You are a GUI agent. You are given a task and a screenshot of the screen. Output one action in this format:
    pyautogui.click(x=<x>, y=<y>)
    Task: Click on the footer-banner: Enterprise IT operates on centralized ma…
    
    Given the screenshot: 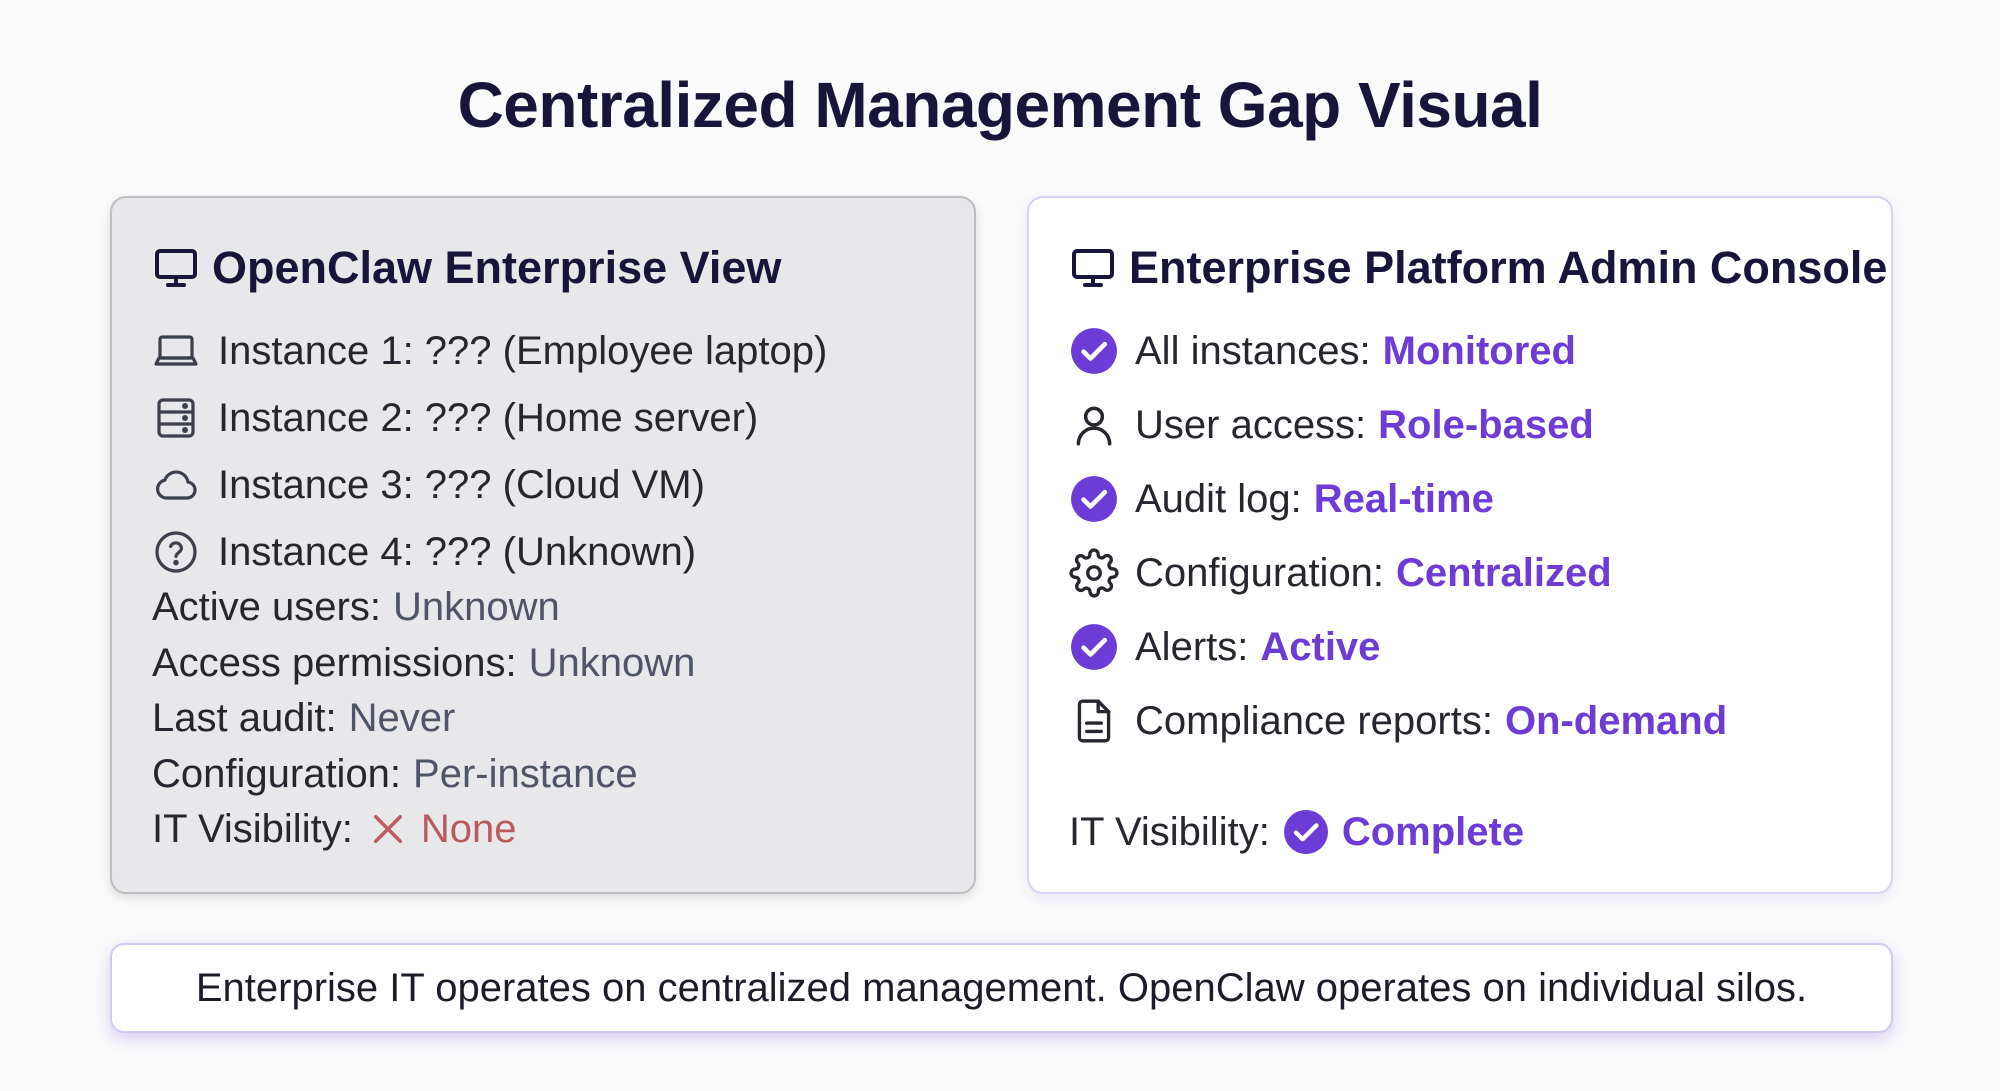 What is the action you would take?
    pyautogui.click(x=1001, y=988)
    